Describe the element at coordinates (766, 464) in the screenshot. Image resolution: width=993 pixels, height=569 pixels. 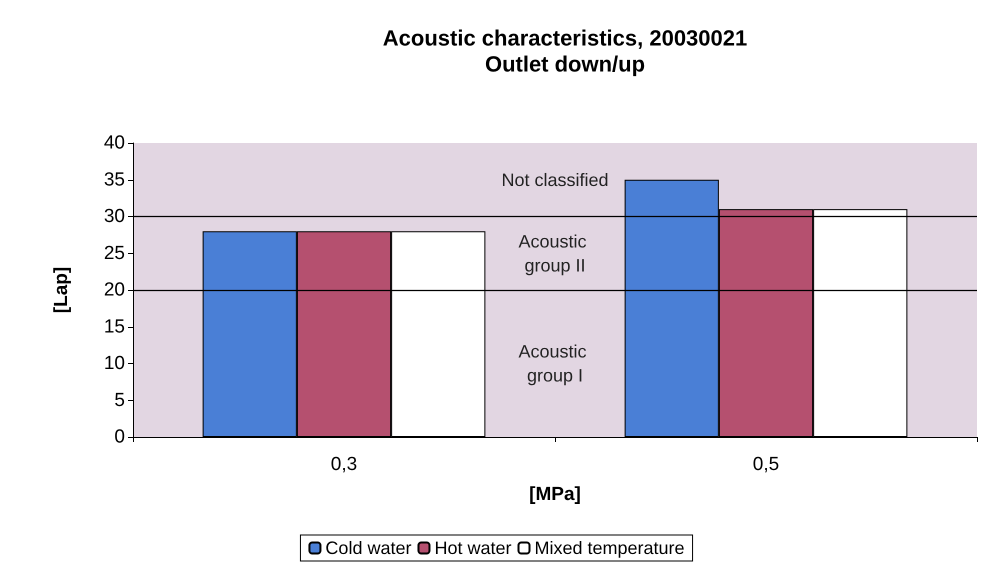
I see `x-tick-label: 0,5` at that location.